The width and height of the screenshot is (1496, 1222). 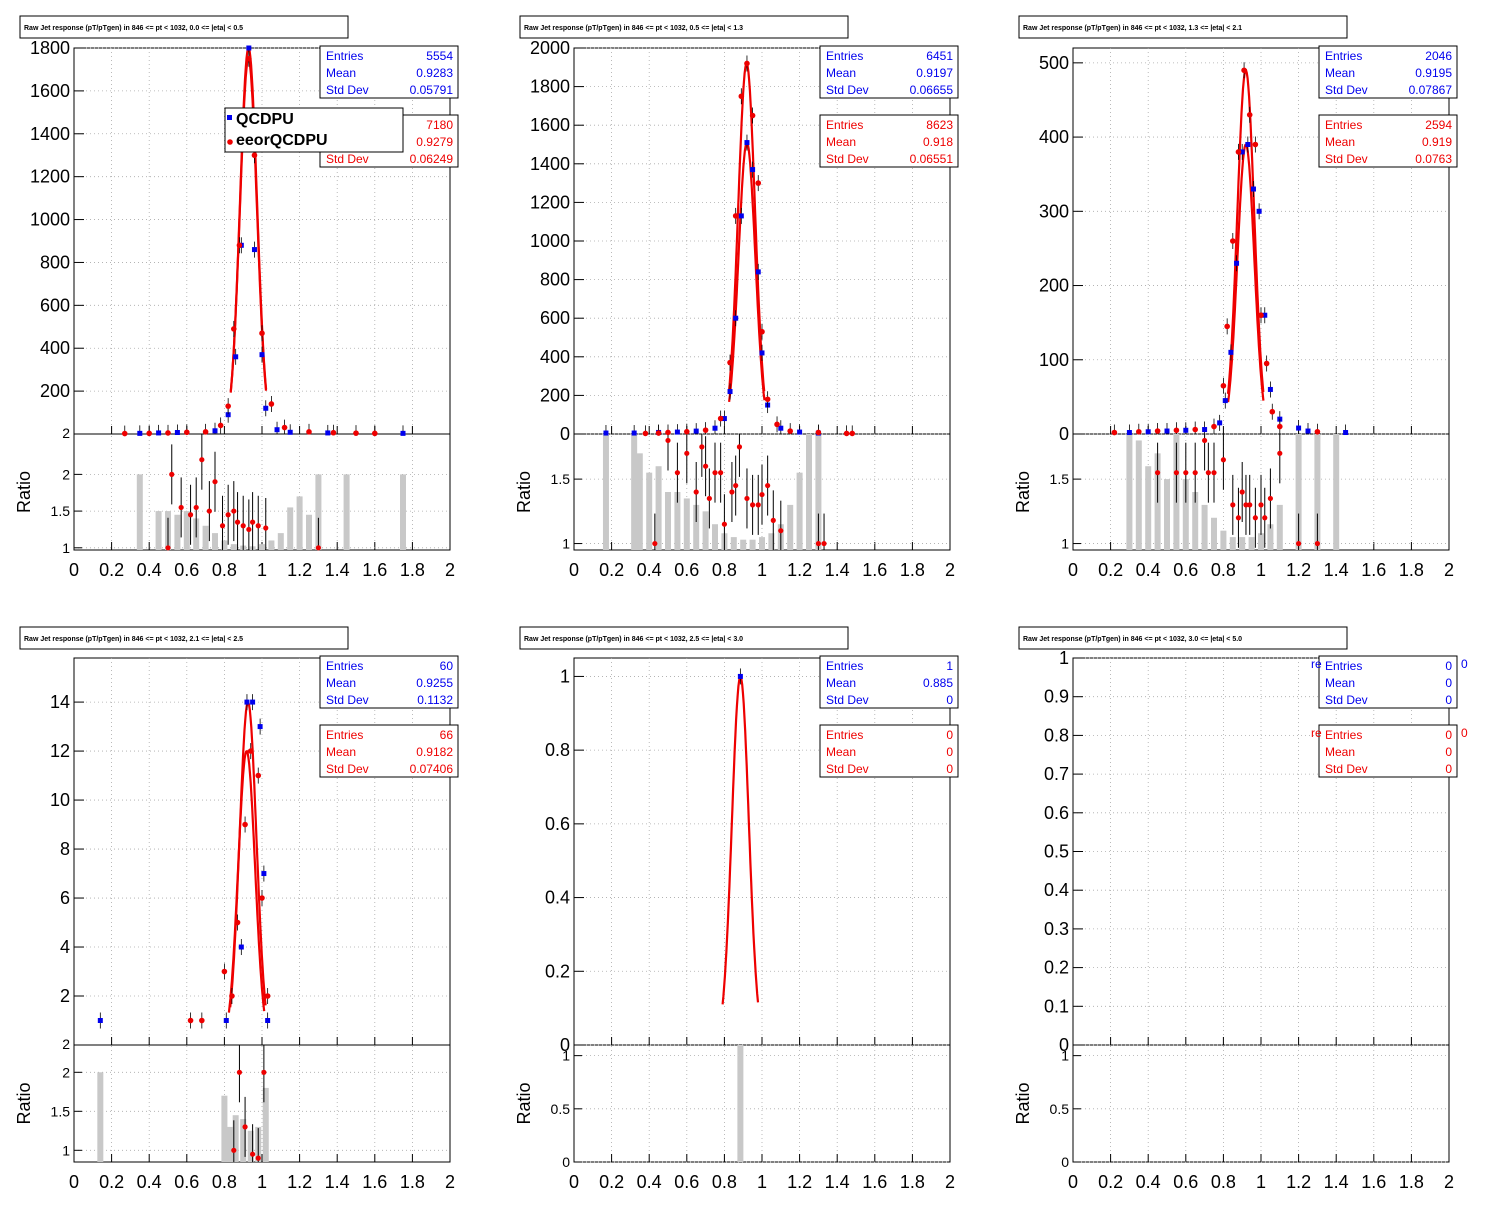 What do you see at coordinates (432, 159) in the screenshot?
I see `stats-value: 0.06249` at bounding box center [432, 159].